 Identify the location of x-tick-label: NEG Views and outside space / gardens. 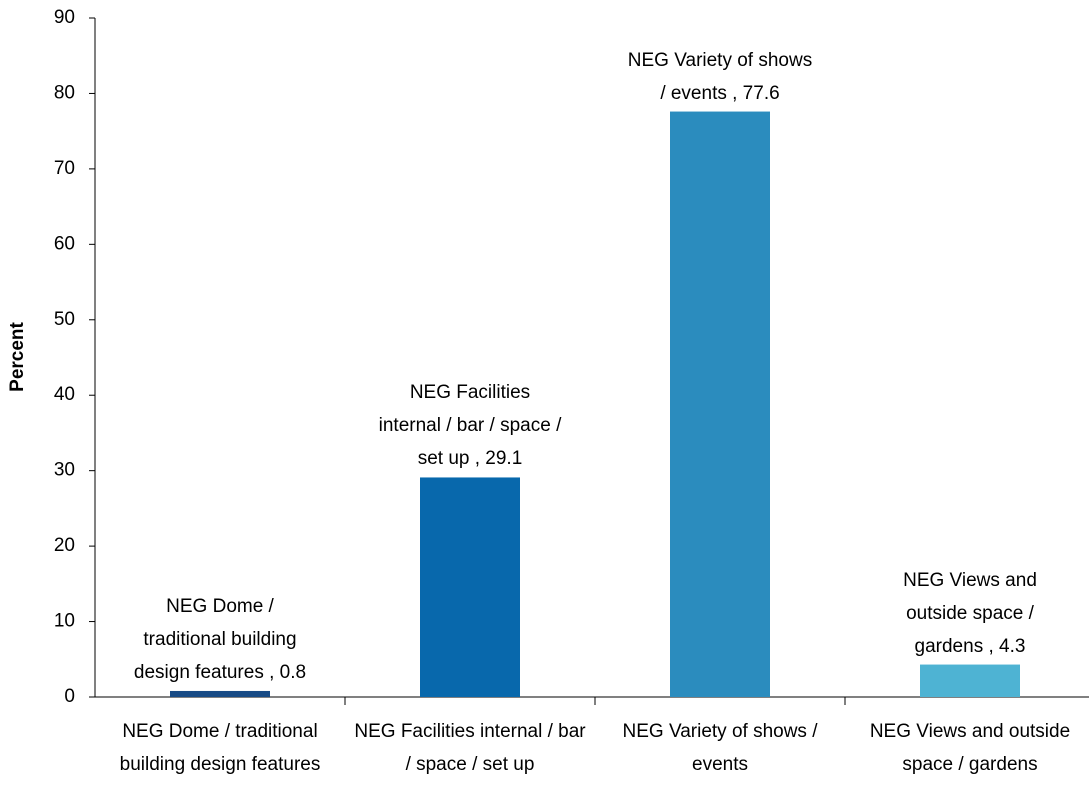
(970, 748).